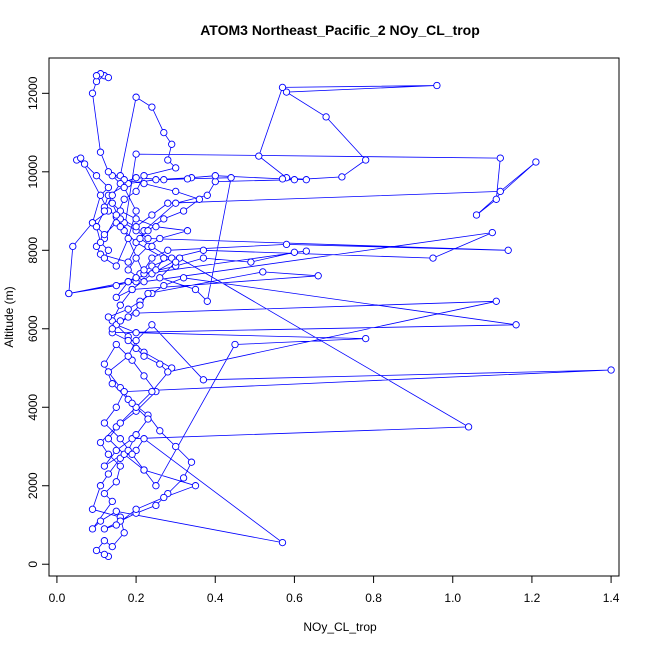 Image resolution: width=650 pixels, height=650 pixels. I want to click on x-tick-label: 0.4, so click(215, 598).